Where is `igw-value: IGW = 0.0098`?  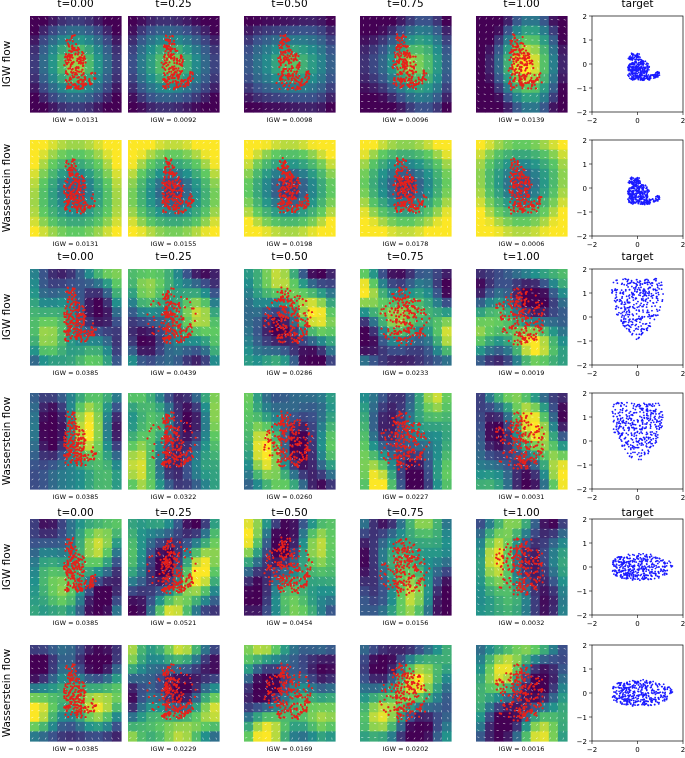 igw-value: IGW = 0.0098 is located at coordinates (290, 120).